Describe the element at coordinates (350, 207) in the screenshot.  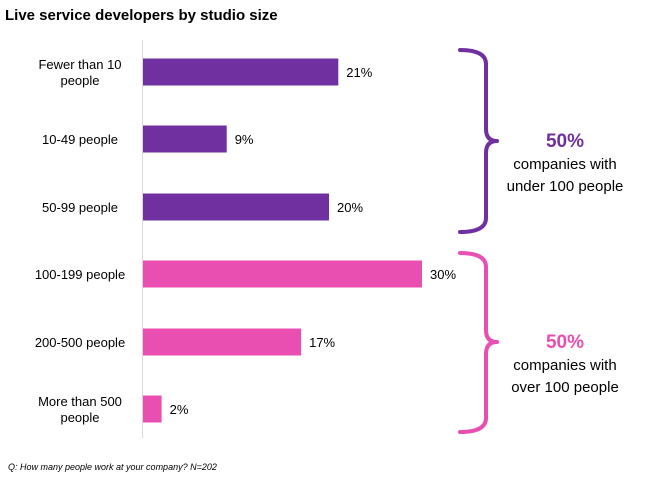
I see `value-label-2: 20%` at that location.